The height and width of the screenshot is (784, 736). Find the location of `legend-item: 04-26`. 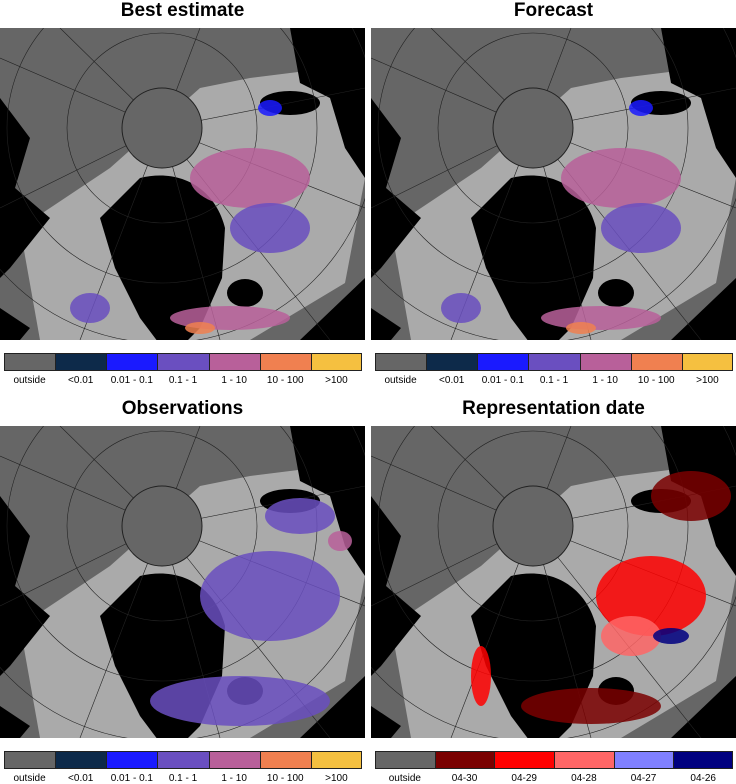

legend-item: 04-26 is located at coordinates (703, 767).